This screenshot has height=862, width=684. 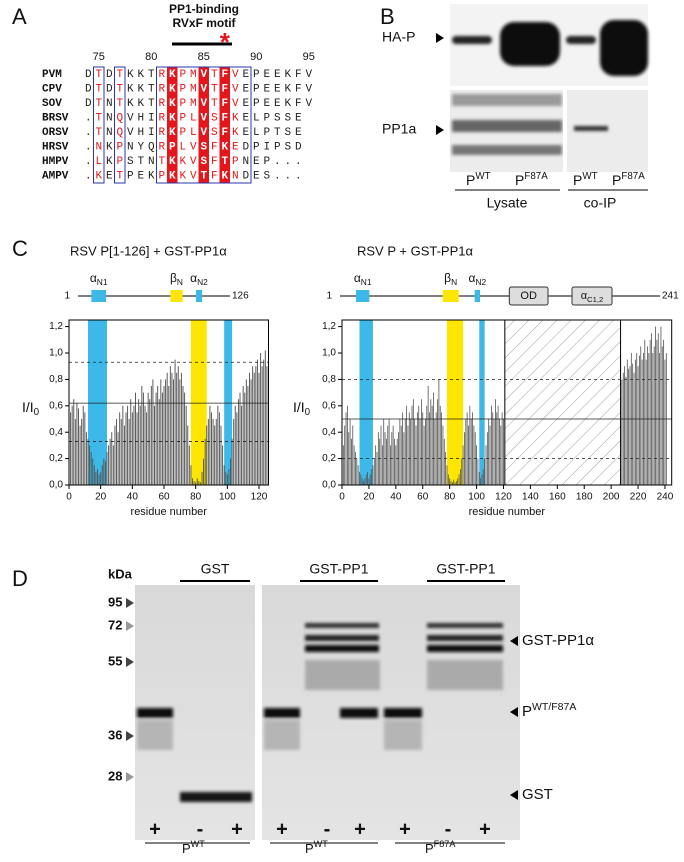 What do you see at coordinates (28, 407) in the screenshot?
I see `y-axis-label-base: I/I` at bounding box center [28, 407].